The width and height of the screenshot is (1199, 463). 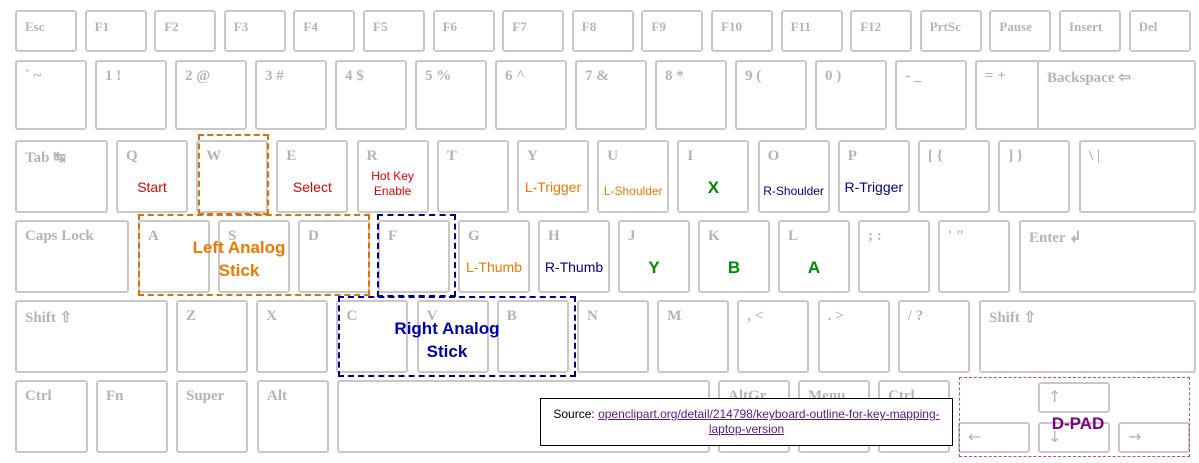 I want to click on key-label: F12, so click(x=871, y=26).